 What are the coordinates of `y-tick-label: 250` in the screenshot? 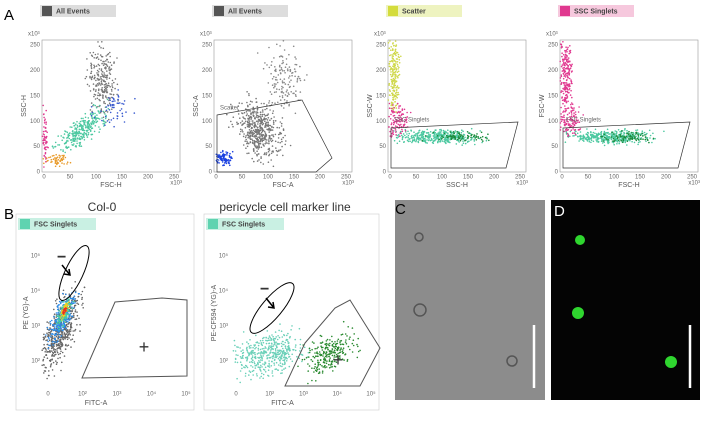 It's located at (35, 46).